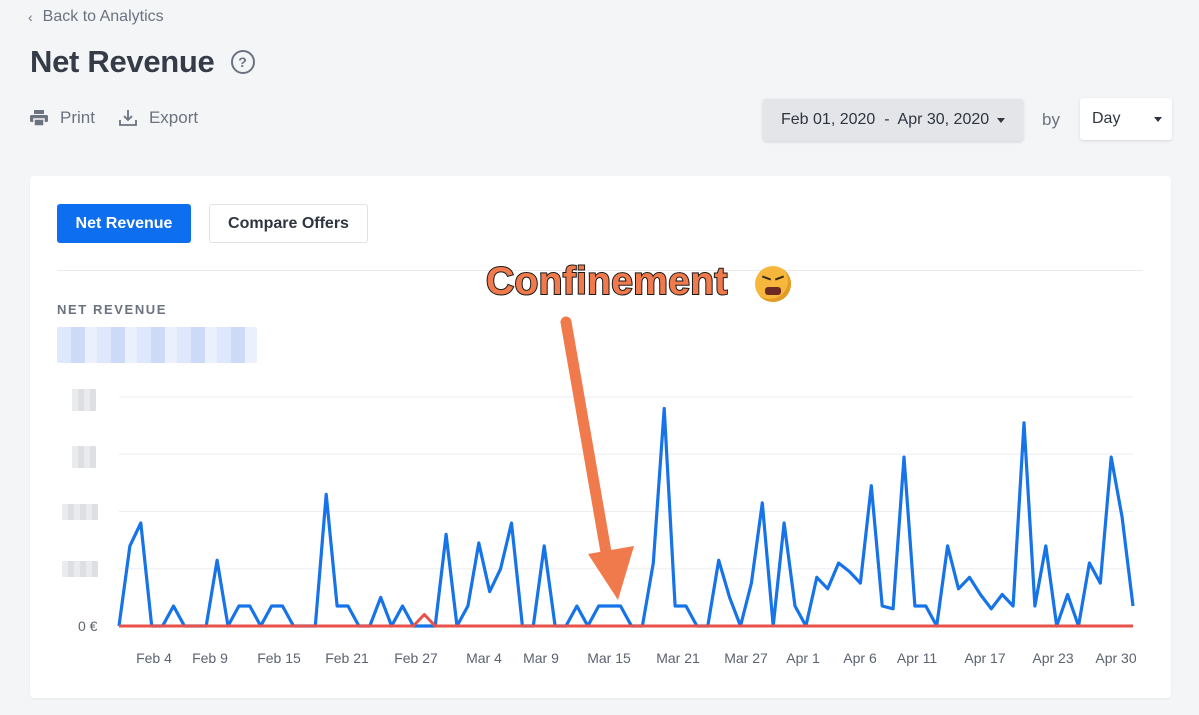 This screenshot has width=1199, height=715. I want to click on help-circle-icon: ?, so click(242, 62).